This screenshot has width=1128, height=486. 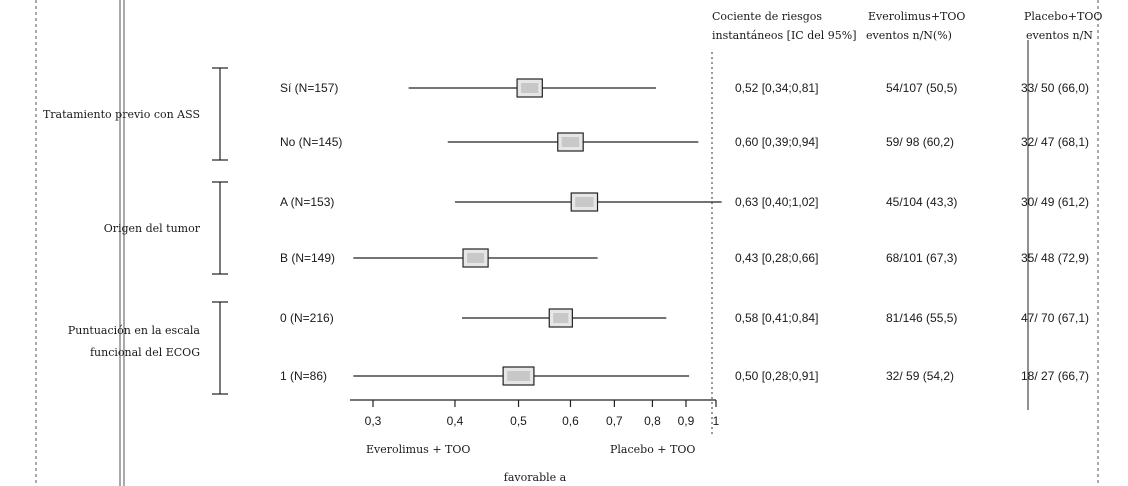 I want to click on placebo-events: 32/ 47 (68,1), so click(x=1055, y=142).